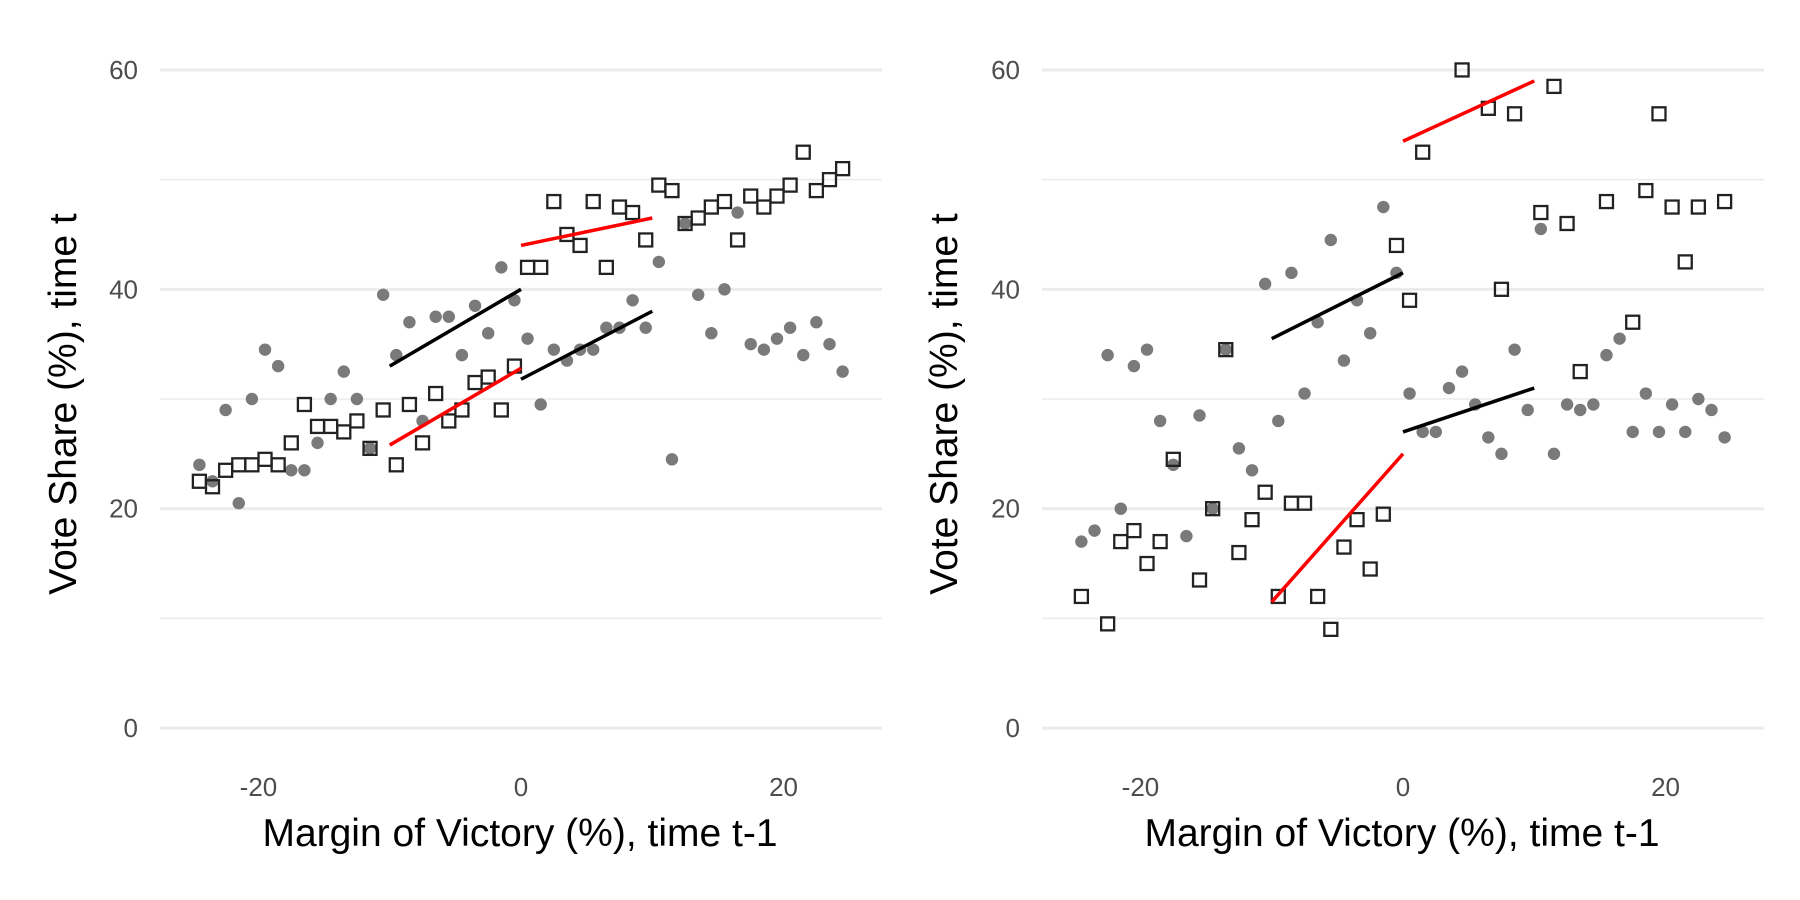 The height and width of the screenshot is (900, 1800). Describe the element at coordinates (1665, 787) in the screenshot. I see `right-x-tick-label: 20` at that location.